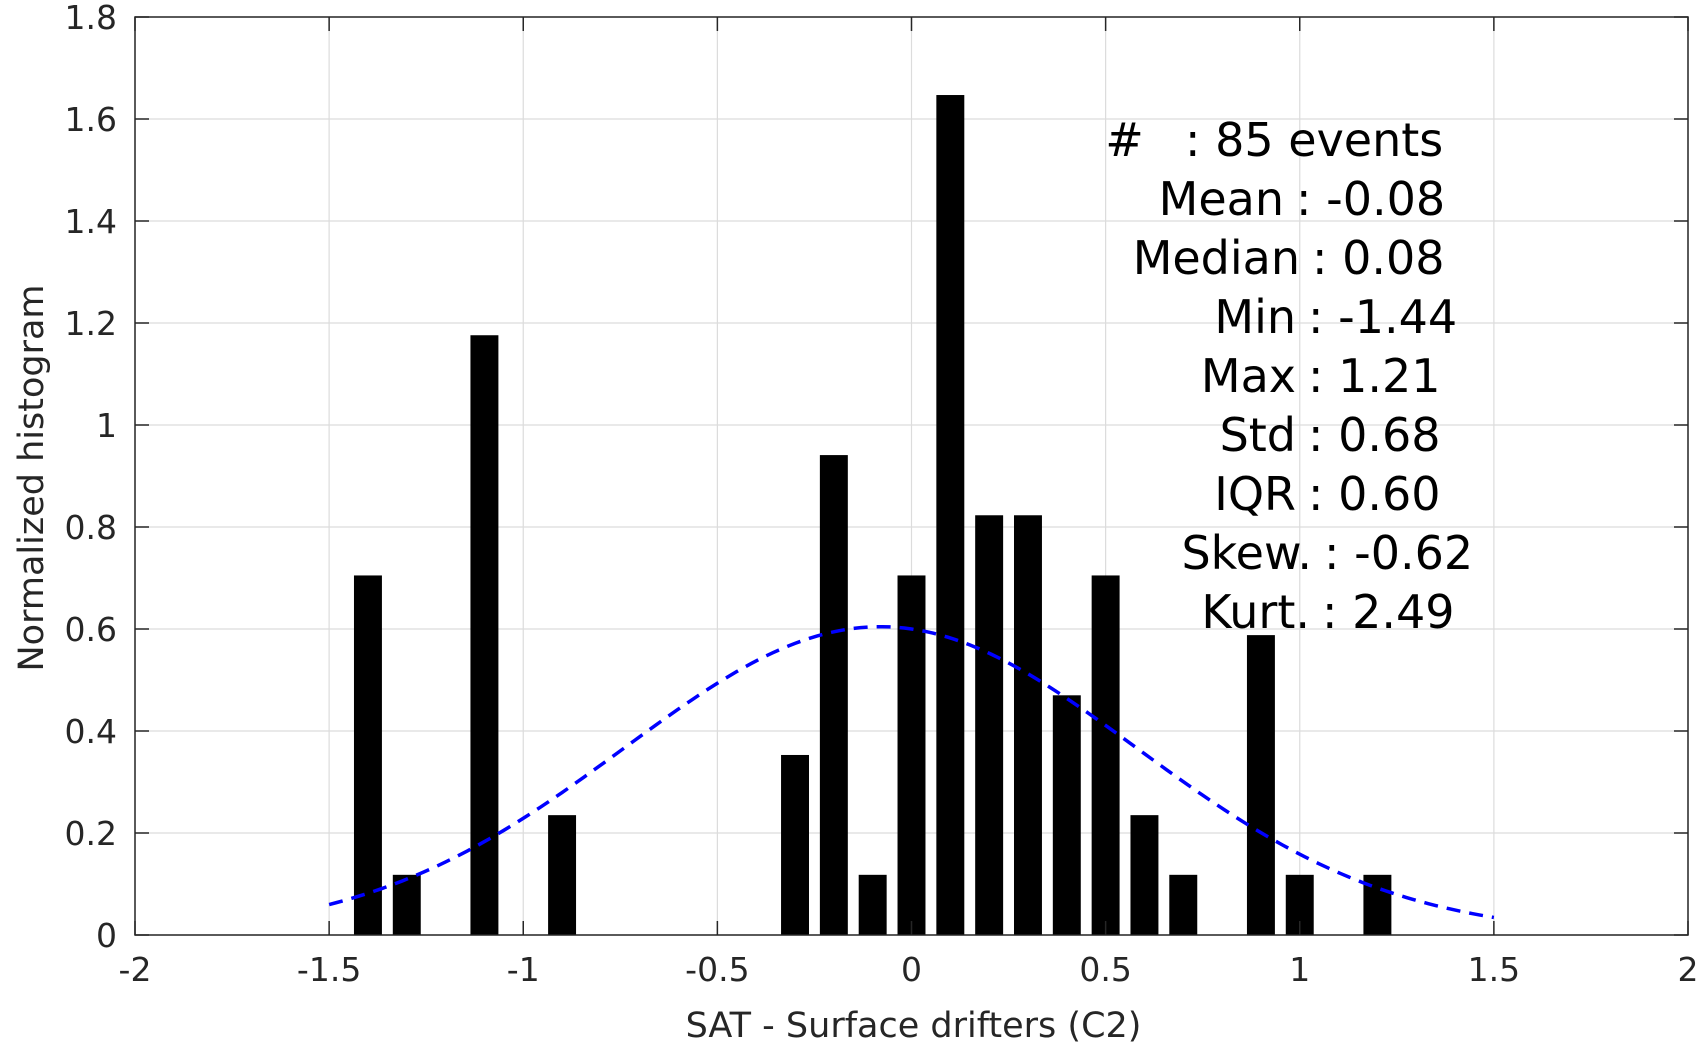 This screenshot has height=1053, width=1703. Describe the element at coordinates (1374, 435) in the screenshot. I see `stat-value: : 0.68` at that location.